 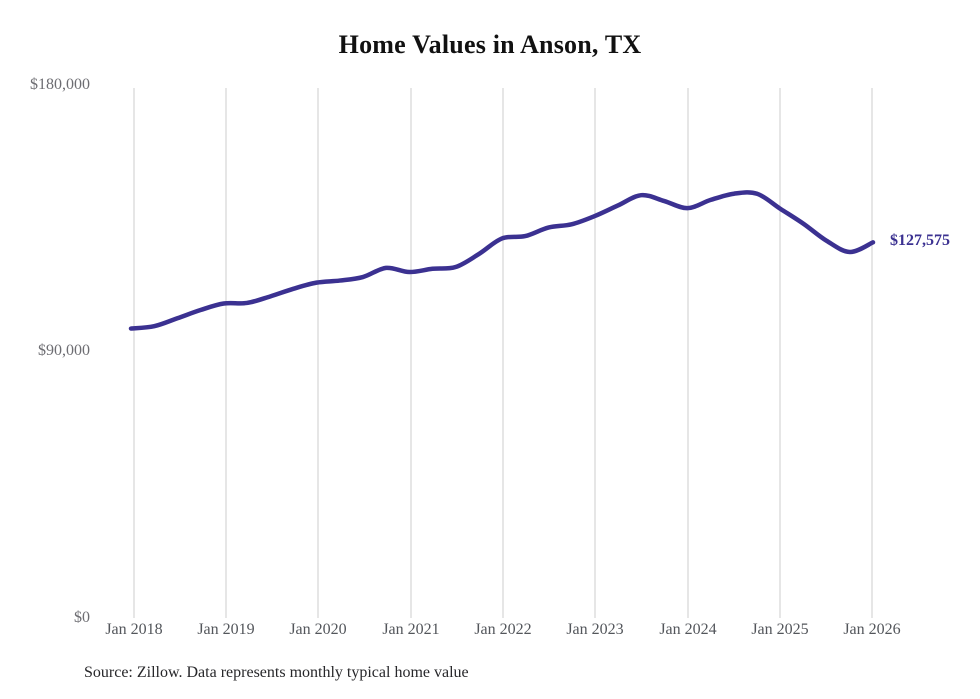 I want to click on y-tick-0: $0, so click(x=82, y=617).